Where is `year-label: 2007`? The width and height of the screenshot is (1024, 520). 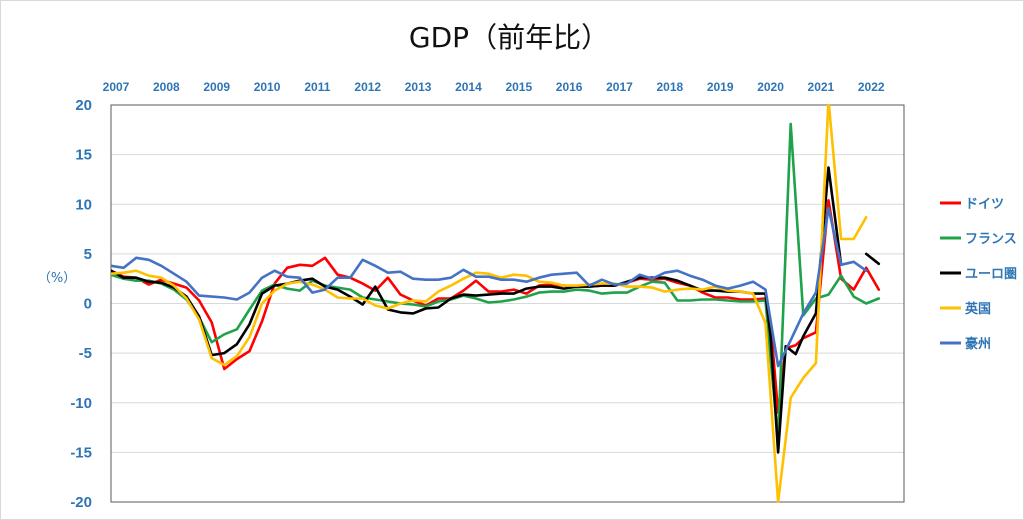 year-label: 2007 is located at coordinates (116, 87).